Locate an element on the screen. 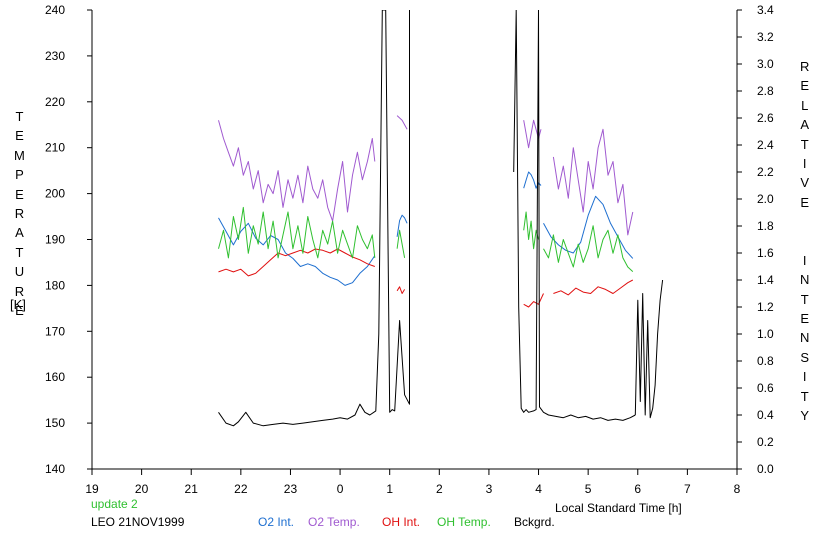  left-axis-unit: [K] is located at coordinates (18, 304).